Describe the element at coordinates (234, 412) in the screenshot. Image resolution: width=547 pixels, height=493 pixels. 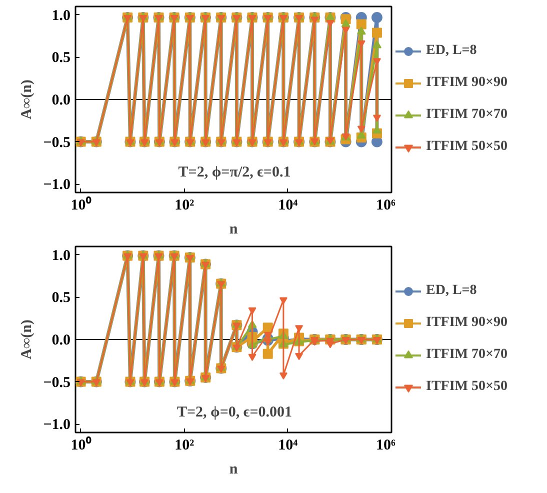
I see `annotation: T=2, ϕ=0, ϵ=0.001` at that location.